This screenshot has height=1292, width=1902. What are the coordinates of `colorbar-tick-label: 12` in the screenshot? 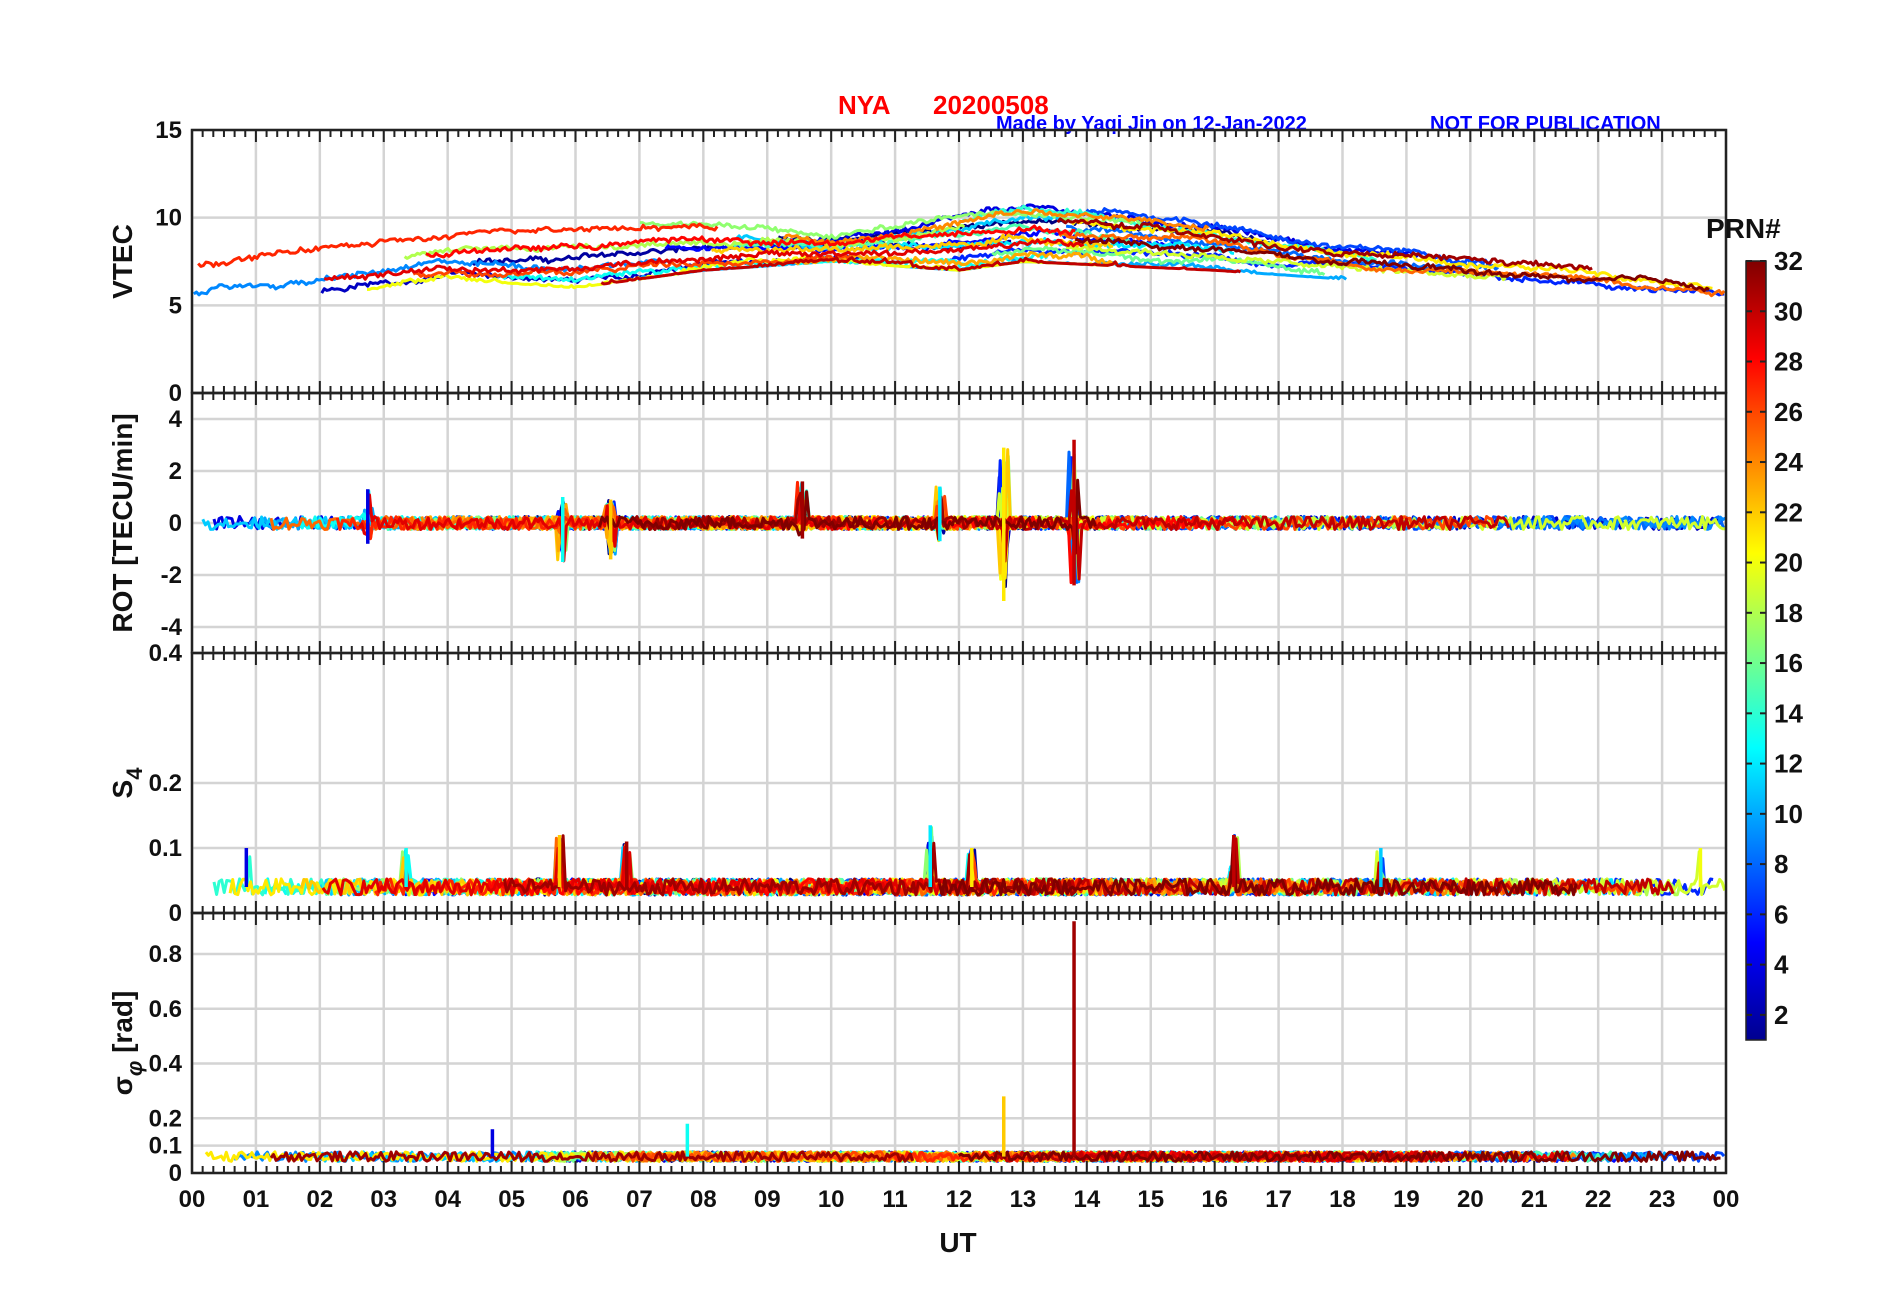 It's located at (1788, 764).